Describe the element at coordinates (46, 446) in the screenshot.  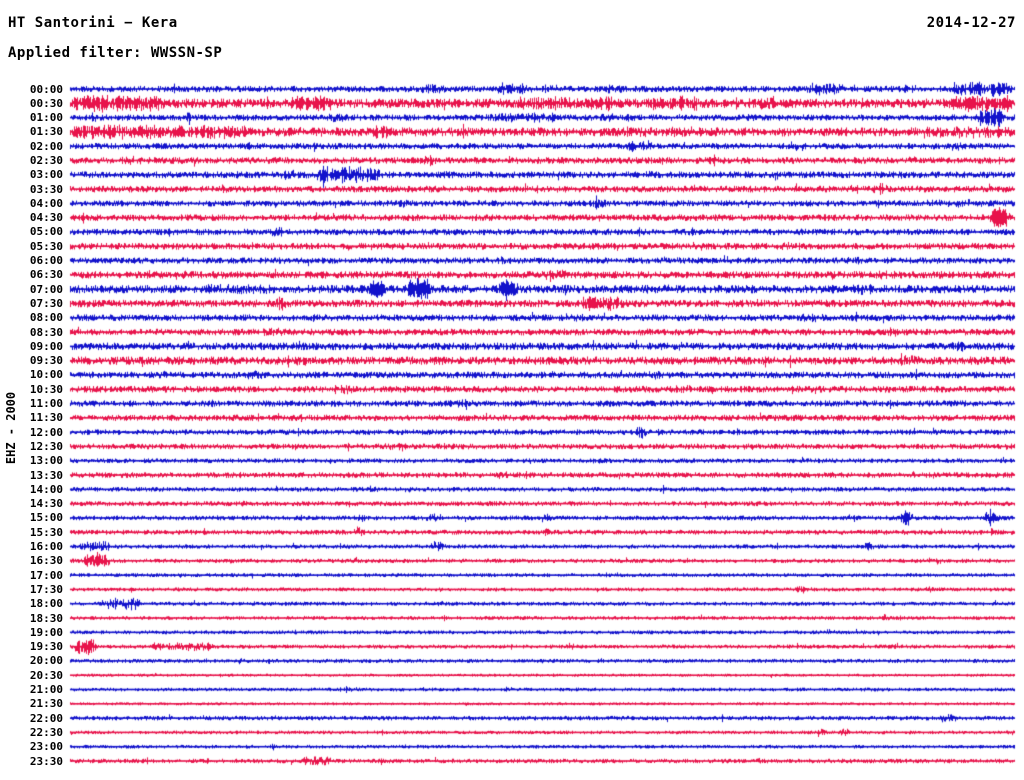
I see `time-label: 12:30` at that location.